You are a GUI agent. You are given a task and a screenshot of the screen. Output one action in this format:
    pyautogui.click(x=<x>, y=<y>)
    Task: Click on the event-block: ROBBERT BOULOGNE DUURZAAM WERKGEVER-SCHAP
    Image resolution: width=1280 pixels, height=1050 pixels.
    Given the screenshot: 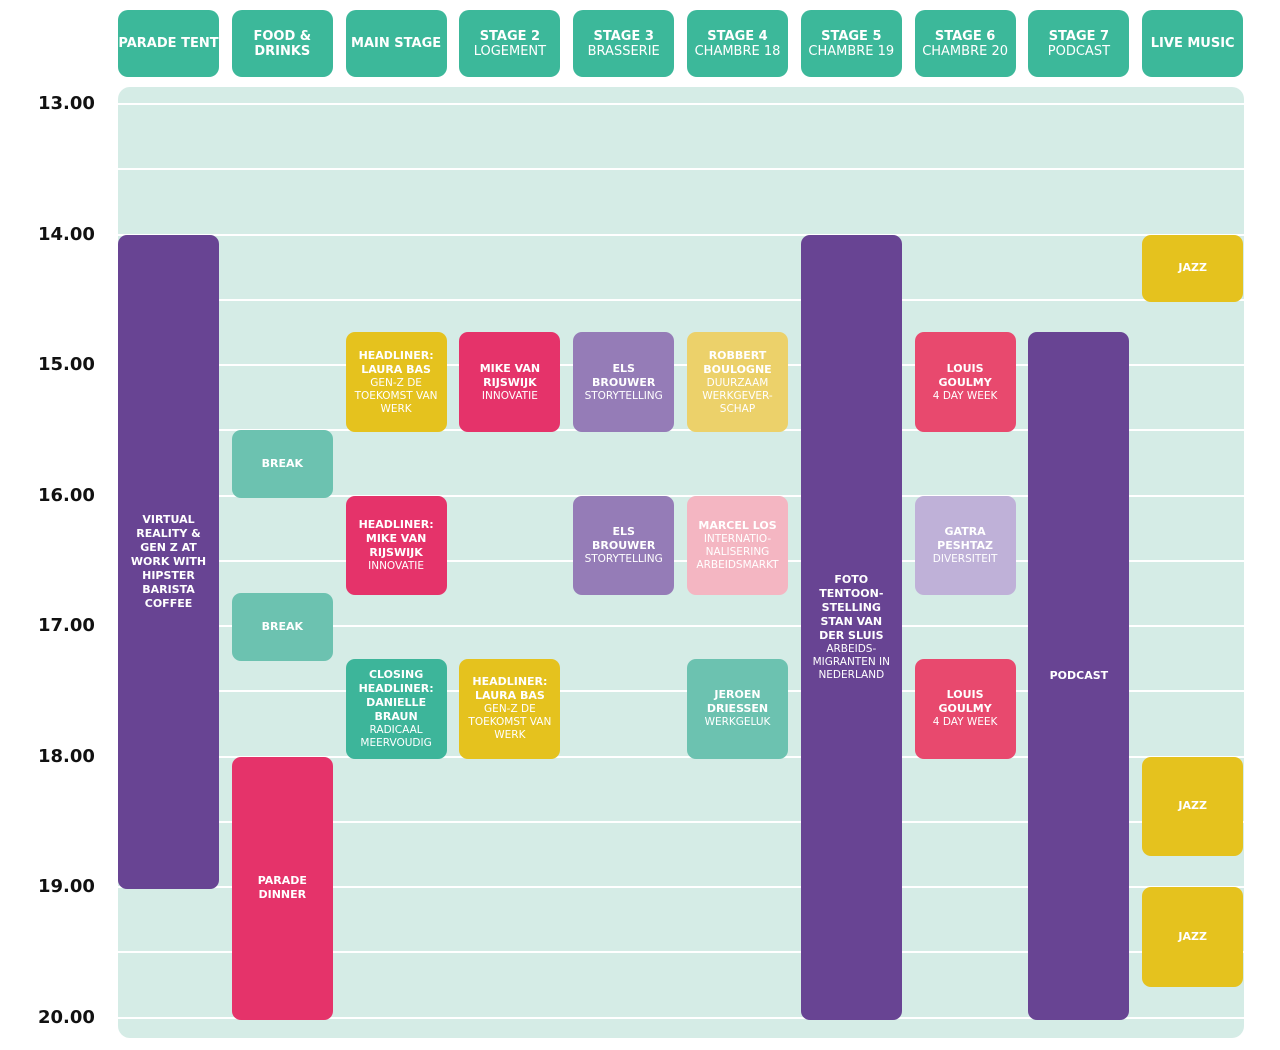 What is the action you would take?
    pyautogui.click(x=737, y=382)
    